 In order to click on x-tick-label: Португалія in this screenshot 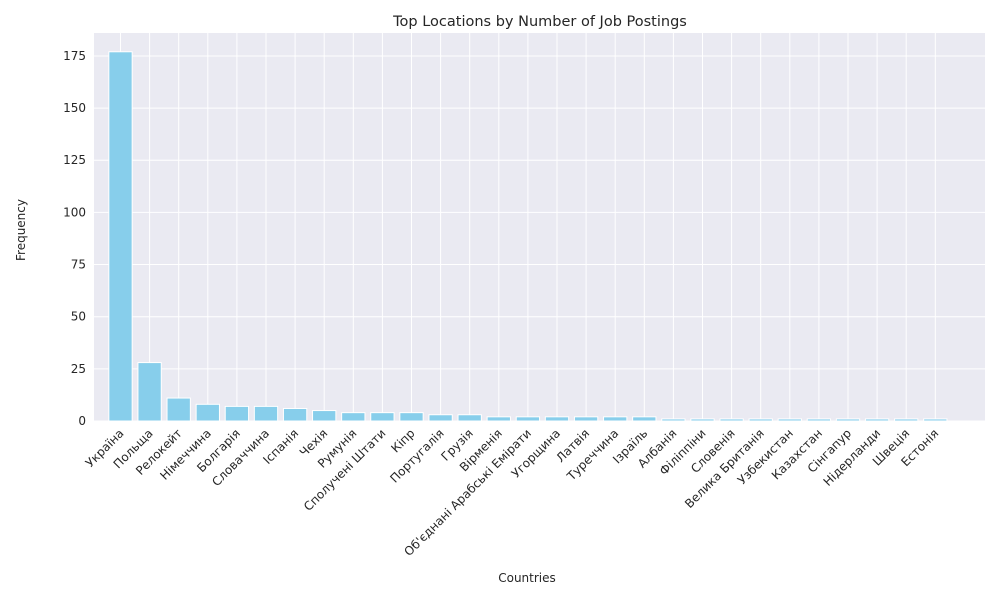, I will do `click(416, 455)`.